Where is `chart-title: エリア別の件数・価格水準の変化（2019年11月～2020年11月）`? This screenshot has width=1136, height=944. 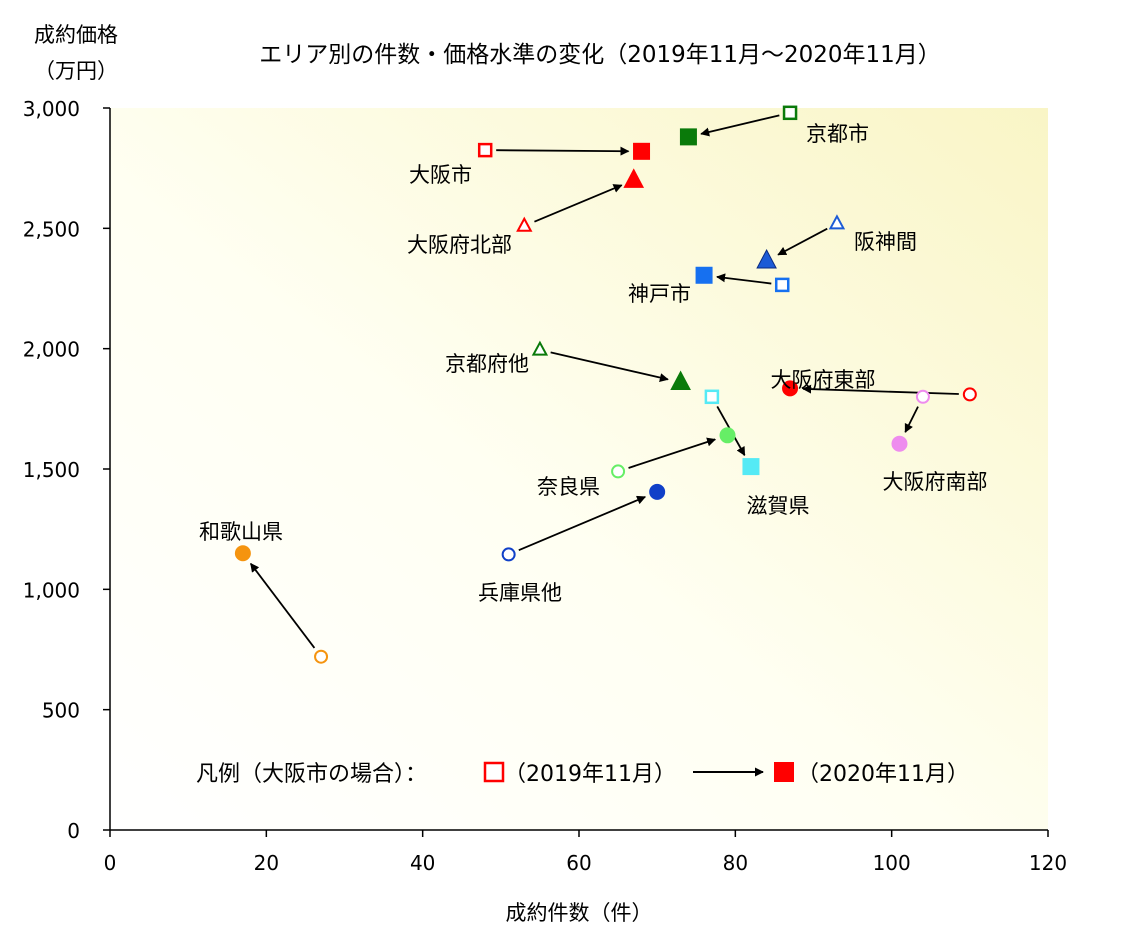 chart-title: エリア別の件数・価格水準の変化（2019年11月～2020年11月） is located at coordinates (600, 55).